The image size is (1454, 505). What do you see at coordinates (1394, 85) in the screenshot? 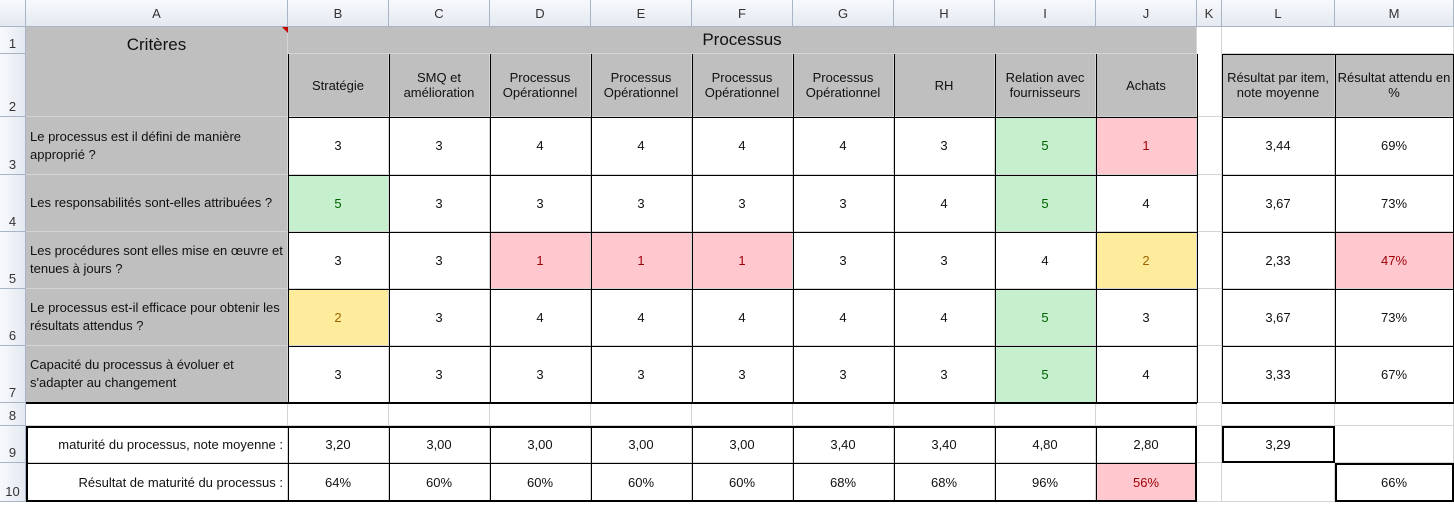
I see `resultat-pct-header: Résultat attendu en %` at bounding box center [1394, 85].